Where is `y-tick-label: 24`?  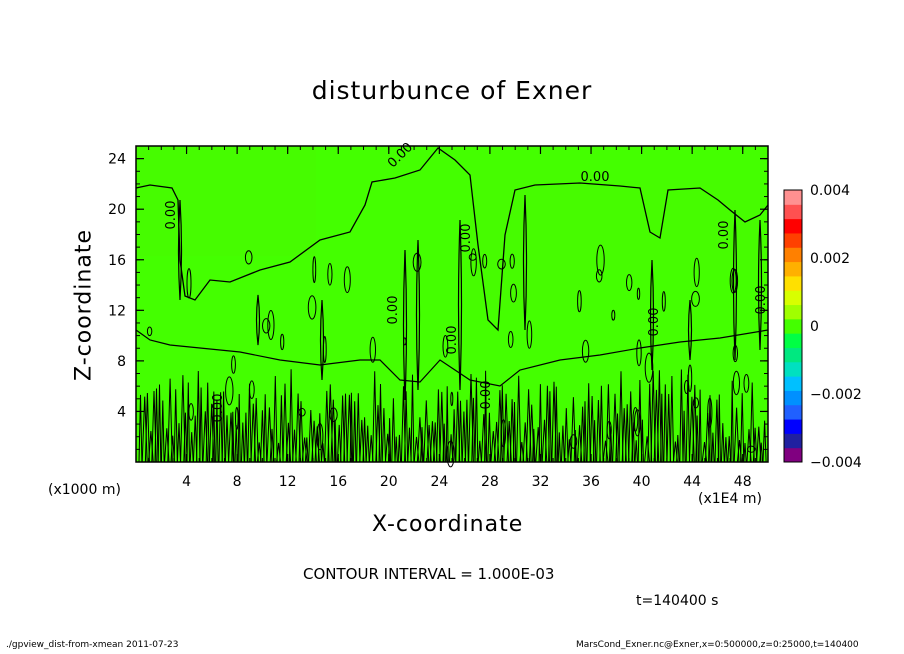
y-tick-label: 24 is located at coordinates (117, 160).